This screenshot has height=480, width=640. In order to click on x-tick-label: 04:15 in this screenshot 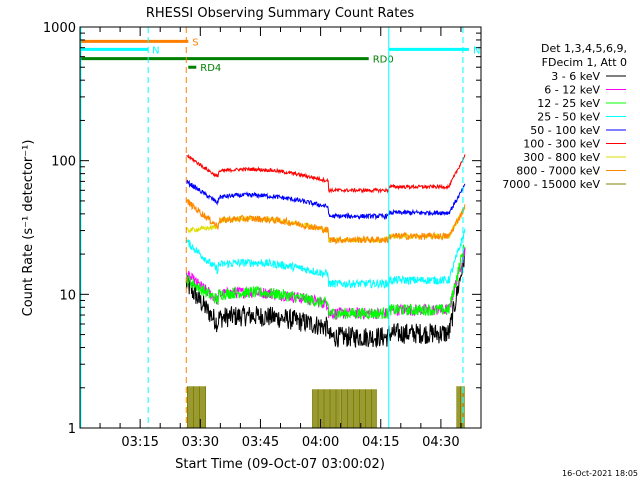, I will do `click(380, 442)`.